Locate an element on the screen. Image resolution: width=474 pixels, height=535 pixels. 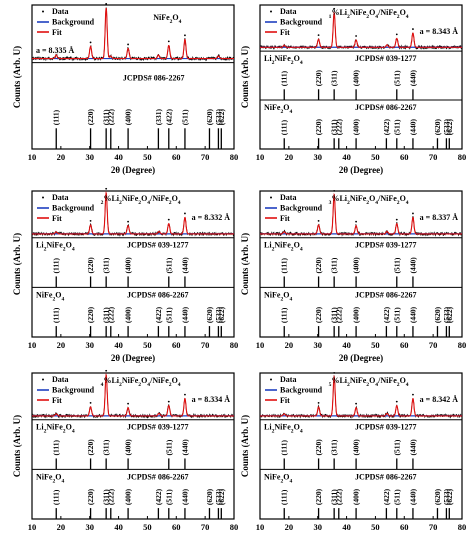
phase-label: NiFe2O4 is located at coordinates (278, 478).